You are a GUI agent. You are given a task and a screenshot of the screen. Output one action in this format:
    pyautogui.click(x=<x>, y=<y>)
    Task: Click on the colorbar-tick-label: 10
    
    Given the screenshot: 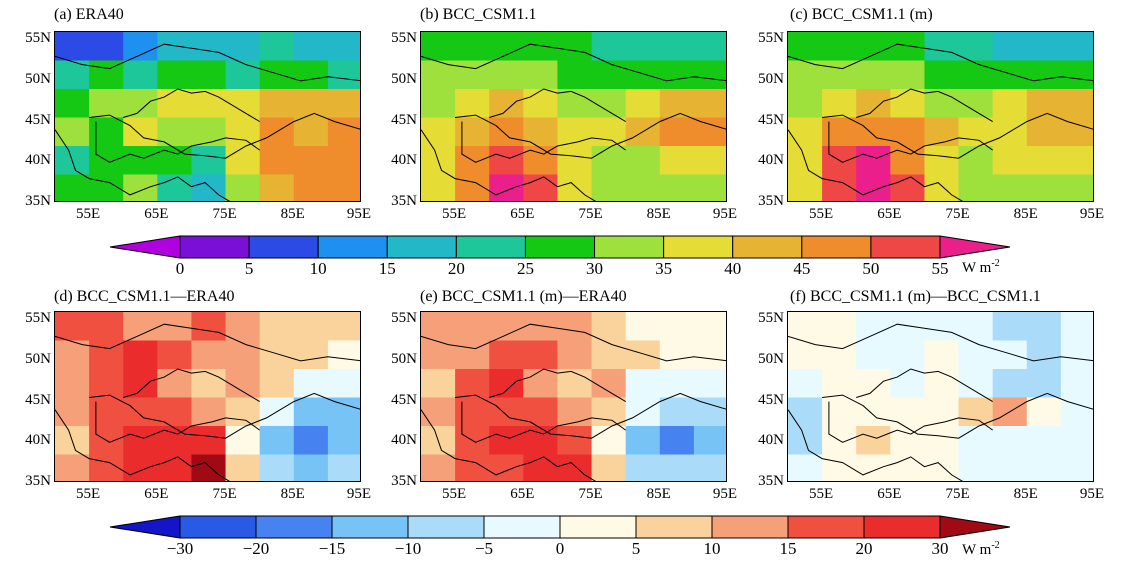 What is the action you would take?
    pyautogui.click(x=712, y=548)
    